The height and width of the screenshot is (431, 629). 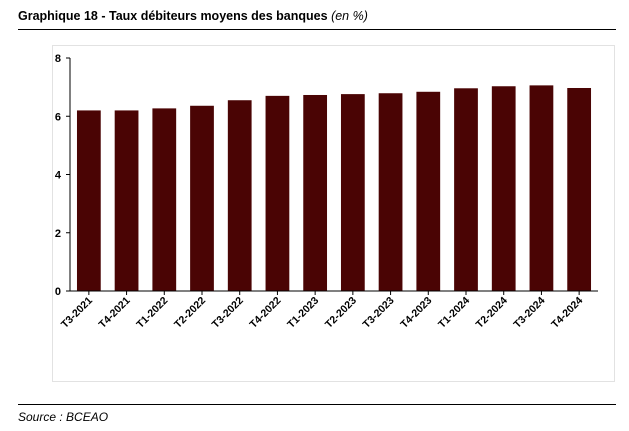 I want to click on source-note: Source : BCEAO, so click(x=63, y=417).